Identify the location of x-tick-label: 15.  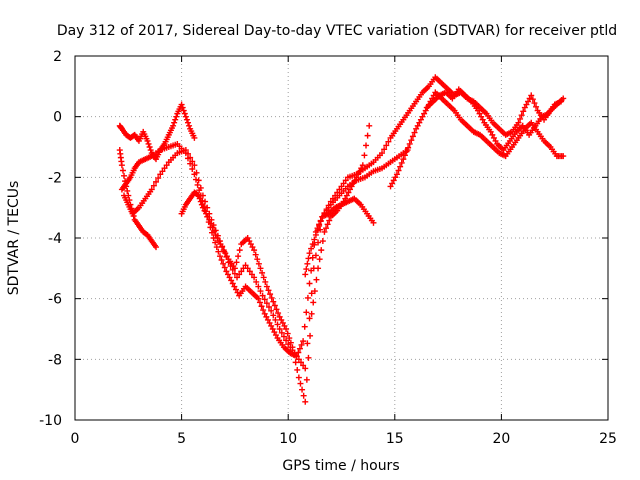
(395, 439).